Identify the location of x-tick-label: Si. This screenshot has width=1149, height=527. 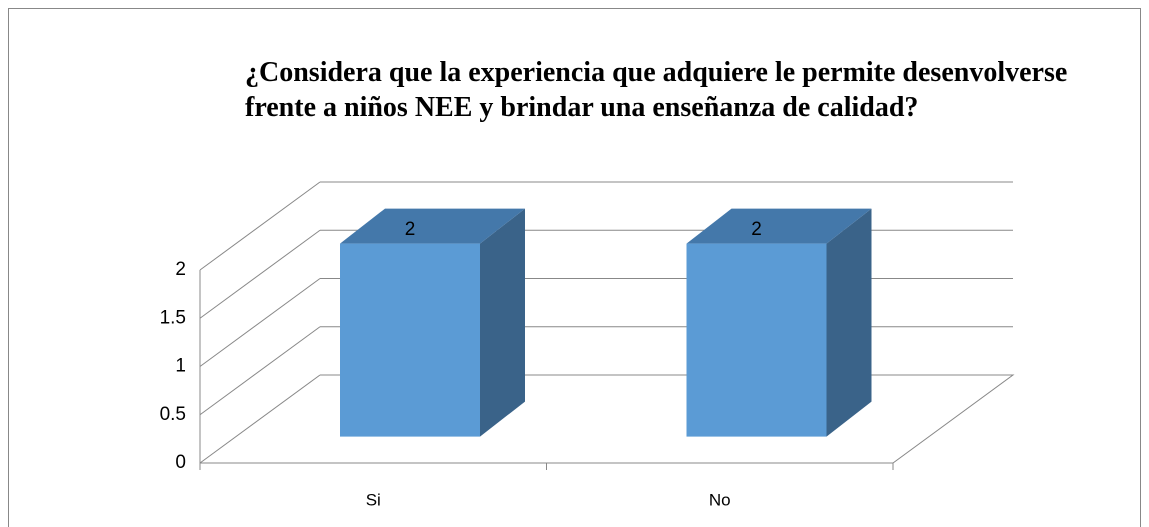
(373, 499).